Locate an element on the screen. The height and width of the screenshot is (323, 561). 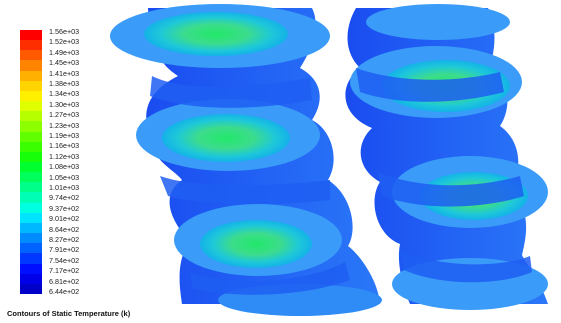
legend-tick-label: 1.56e+03 is located at coordinates (64, 31).